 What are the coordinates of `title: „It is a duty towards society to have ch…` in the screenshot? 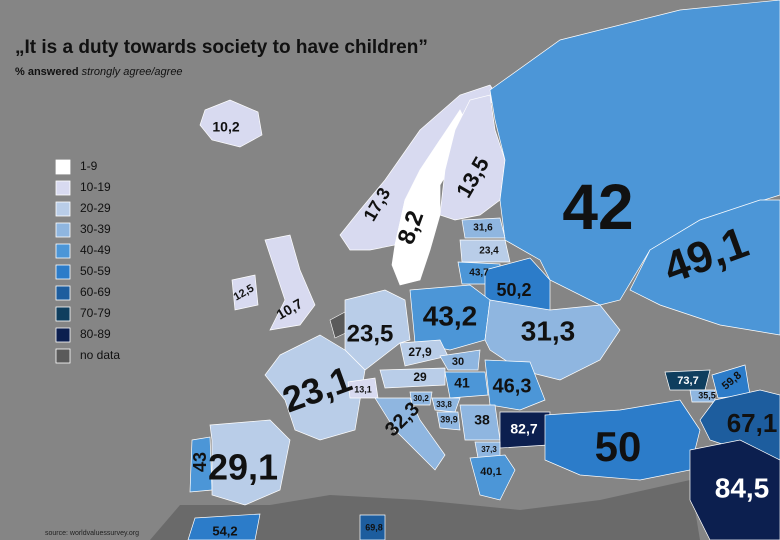 It's located at (221, 47).